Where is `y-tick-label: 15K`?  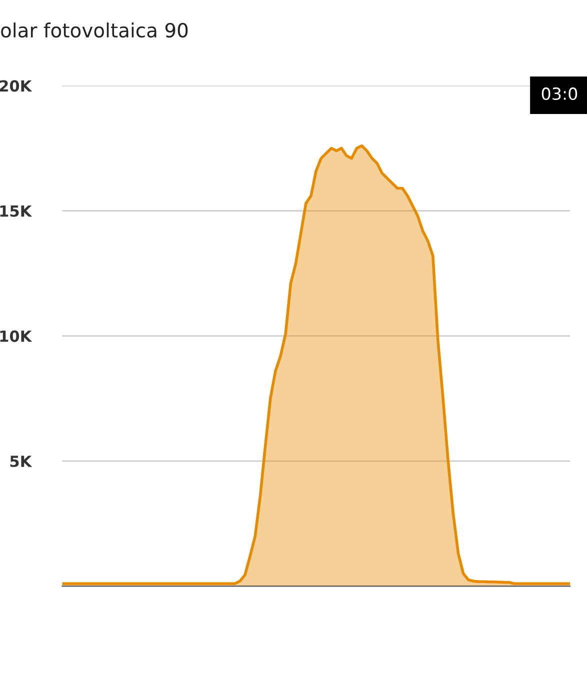 y-tick-label: 15K is located at coordinates (16, 211).